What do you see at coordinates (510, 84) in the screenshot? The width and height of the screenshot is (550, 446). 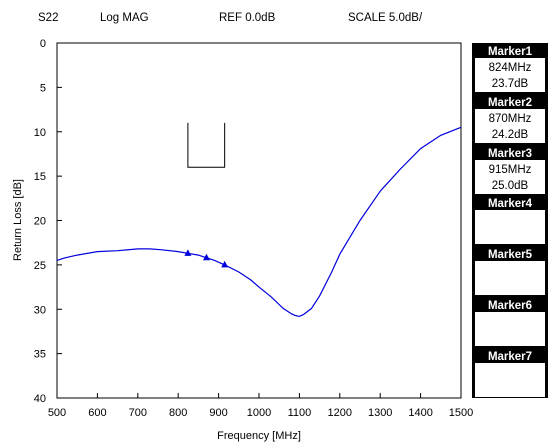 I see `marker-value: 23.7dB` at bounding box center [510, 84].